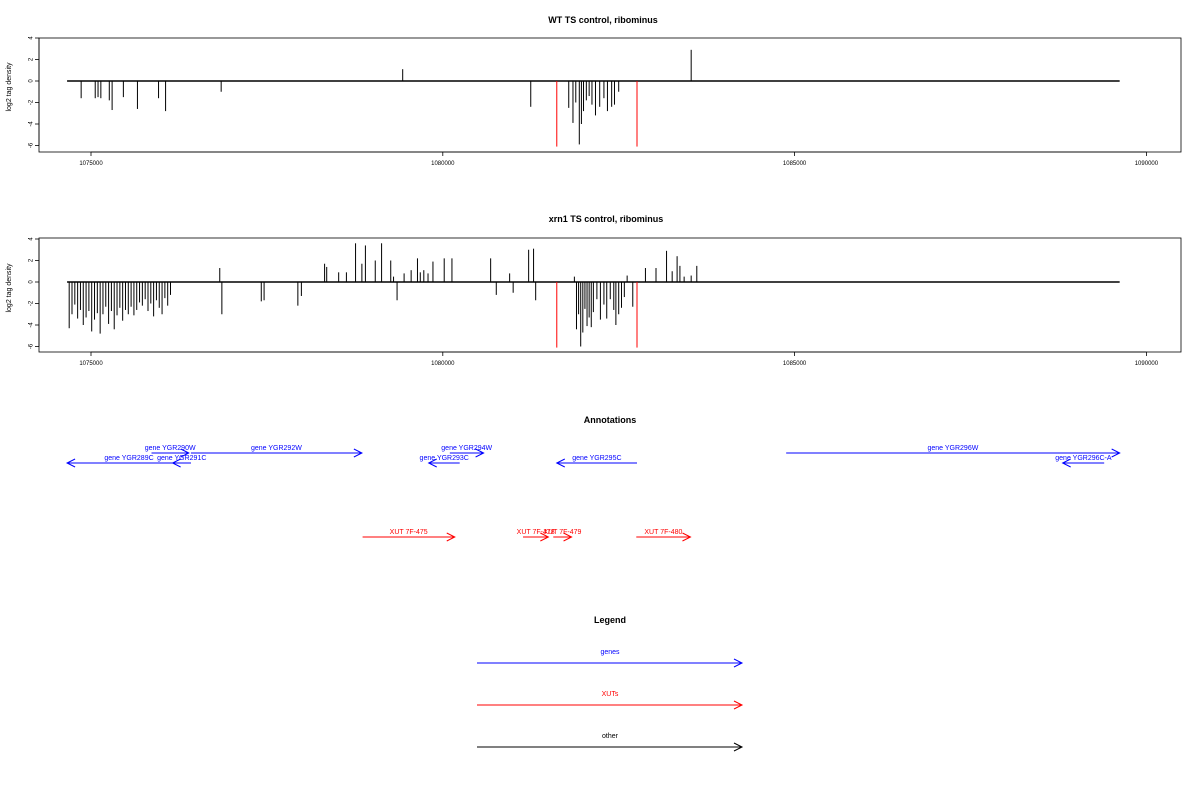  I want to click on x-axis-xrn1: 1075000 1080000 1085000 1090000, so click(619, 359).